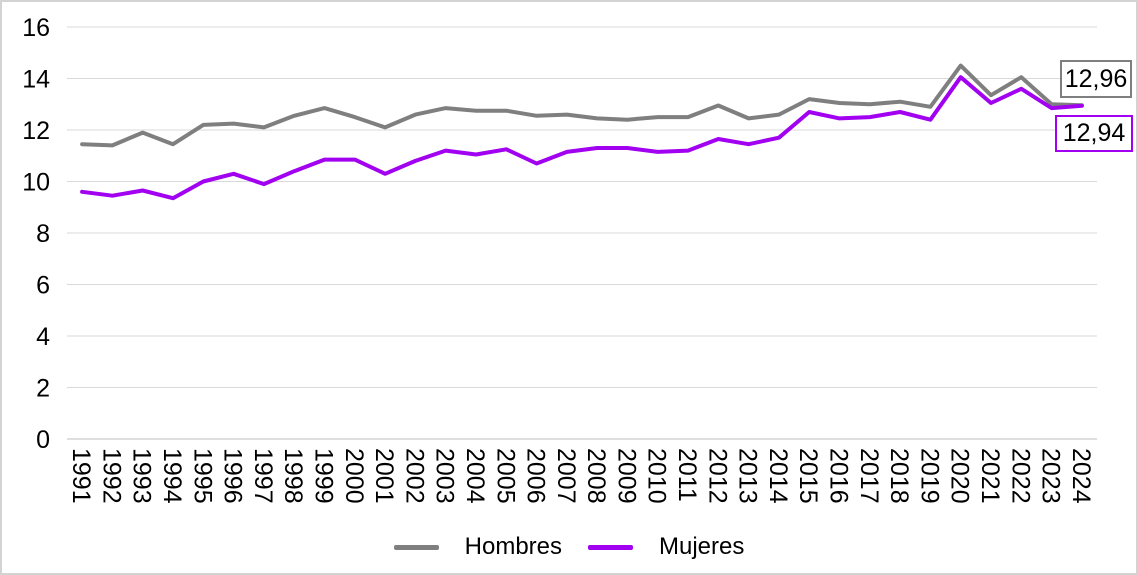 The image size is (1138, 575). I want to click on mujeres-line-swatch, so click(610, 547).